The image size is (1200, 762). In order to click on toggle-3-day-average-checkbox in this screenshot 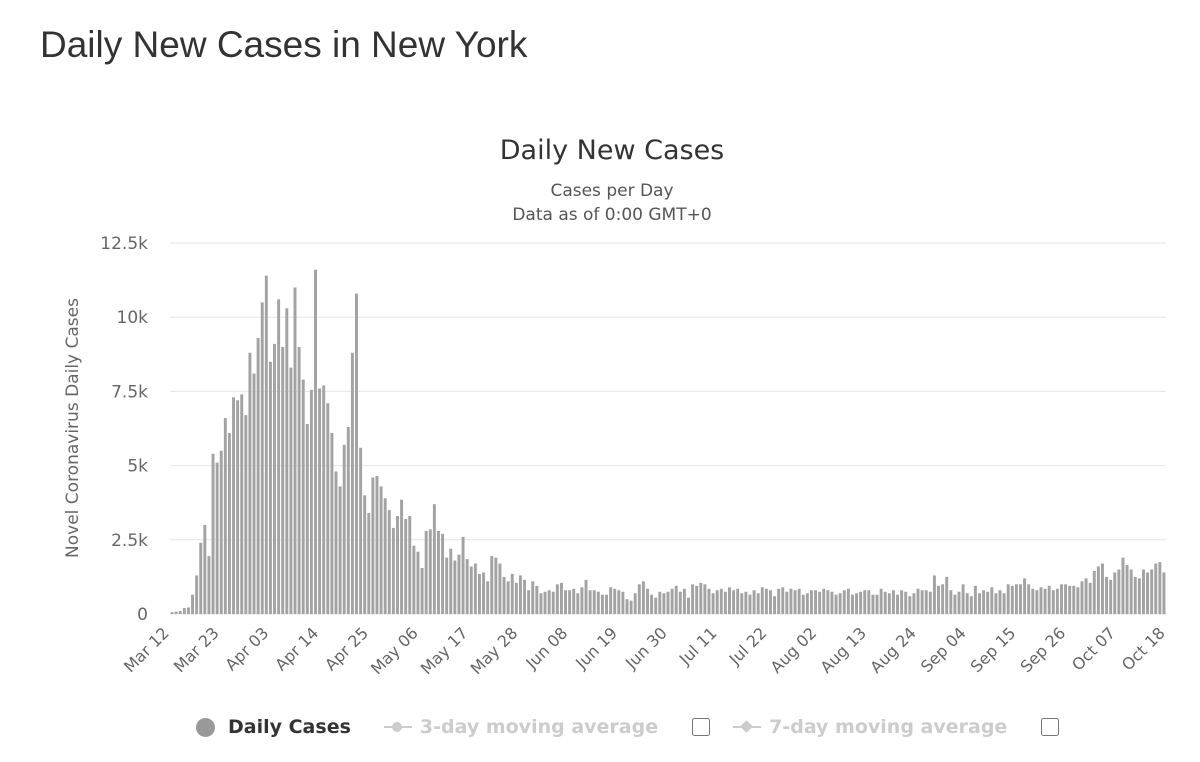, I will do `click(701, 727)`.